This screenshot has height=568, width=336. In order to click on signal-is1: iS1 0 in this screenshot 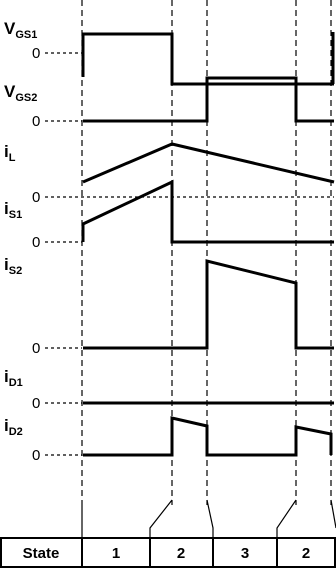, I will do `click(169, 215)`.